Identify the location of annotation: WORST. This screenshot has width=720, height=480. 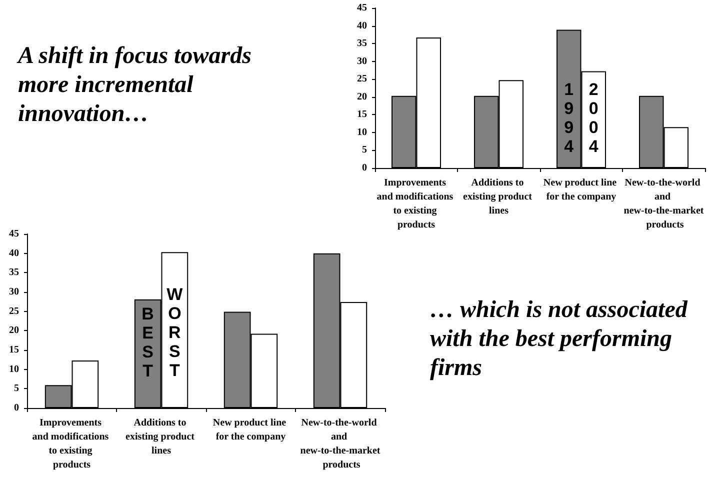
(175, 332).